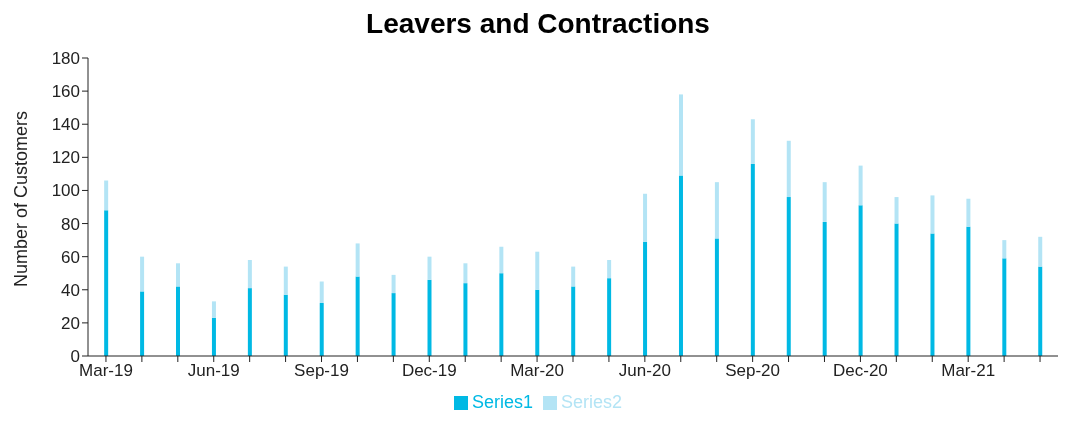  Describe the element at coordinates (65, 158) in the screenshot. I see `y-tick-label: 120` at that location.